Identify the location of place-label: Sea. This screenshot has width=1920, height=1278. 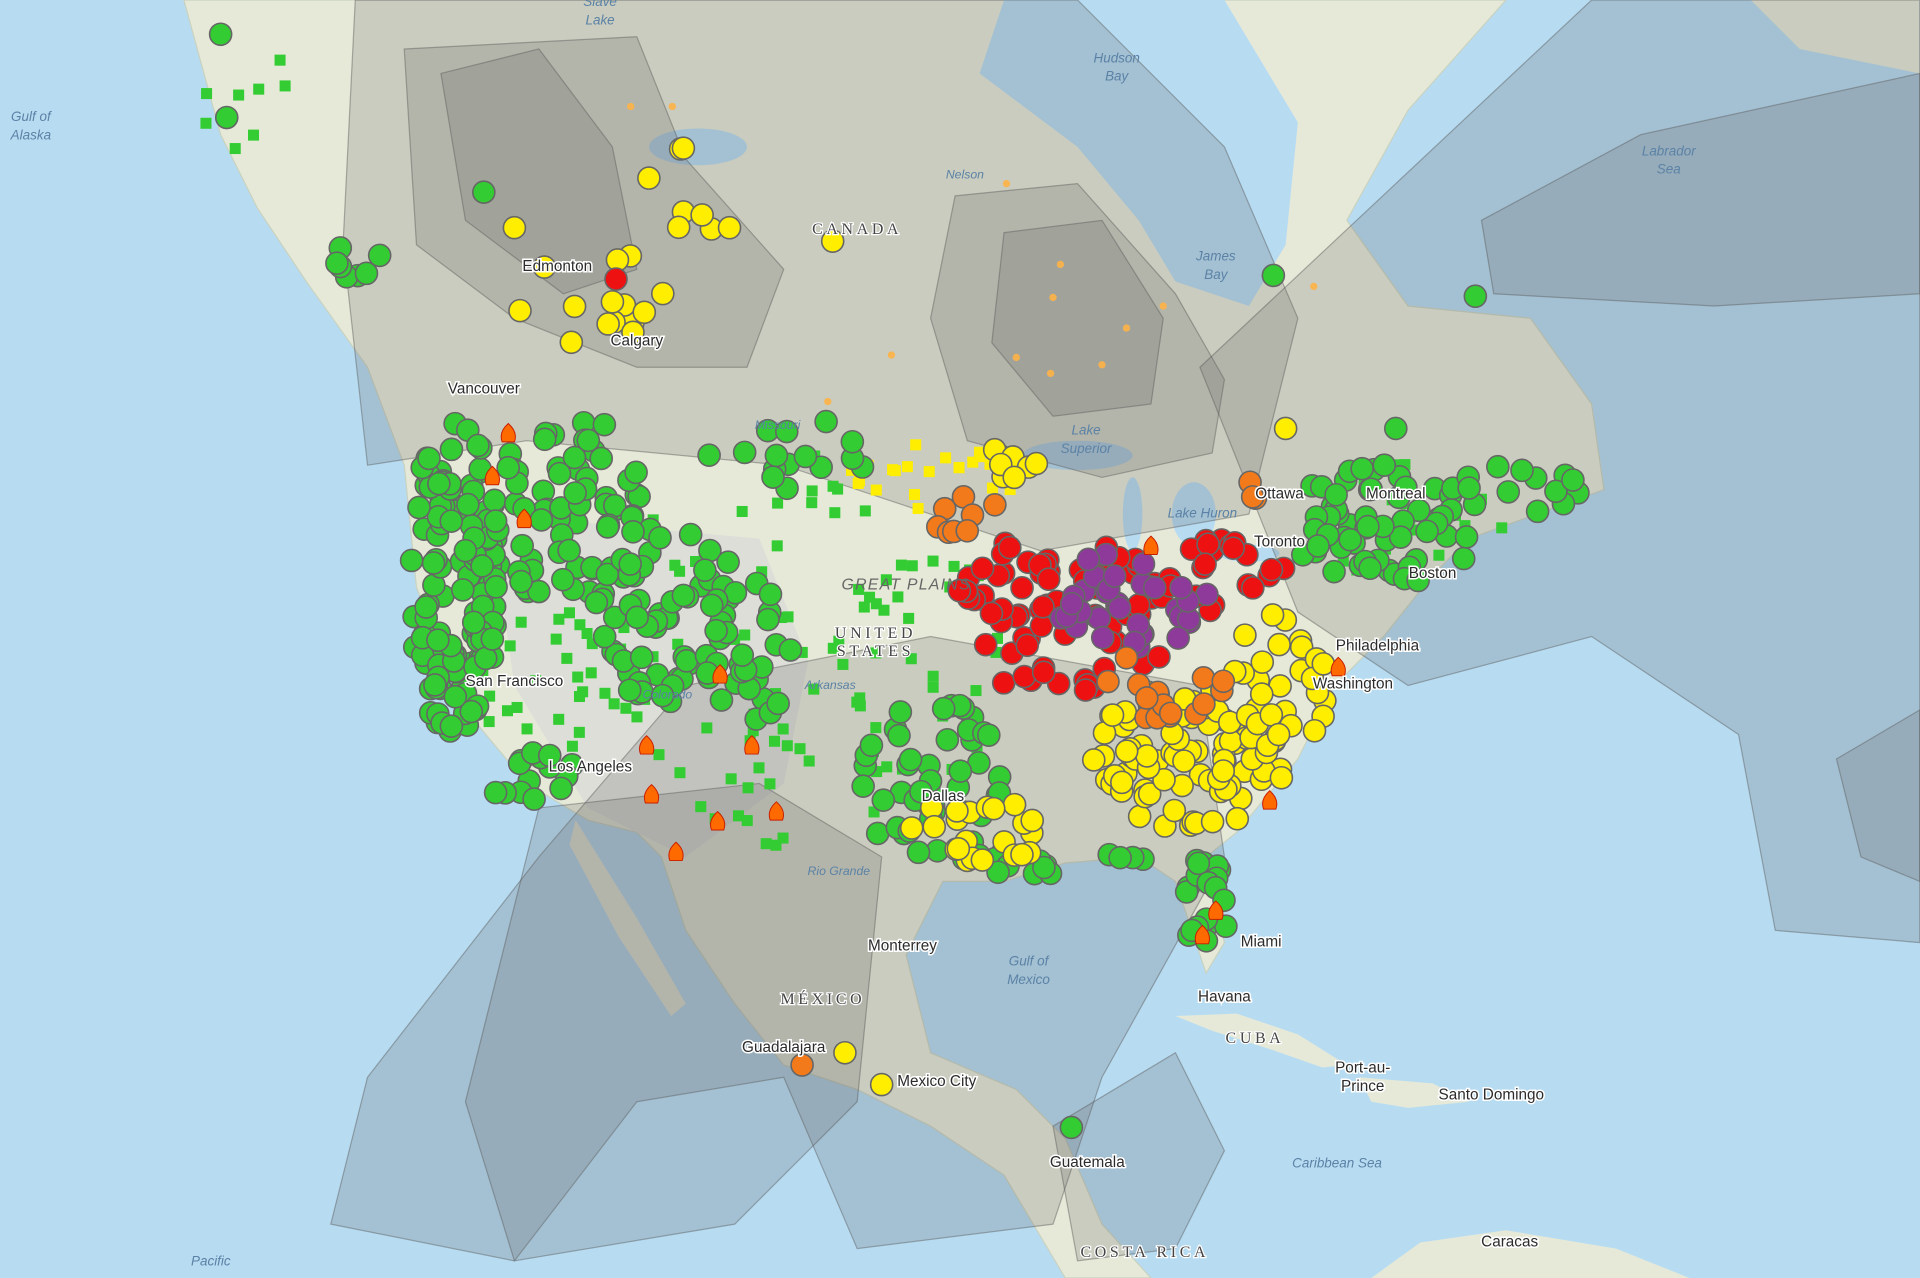
(1669, 169).